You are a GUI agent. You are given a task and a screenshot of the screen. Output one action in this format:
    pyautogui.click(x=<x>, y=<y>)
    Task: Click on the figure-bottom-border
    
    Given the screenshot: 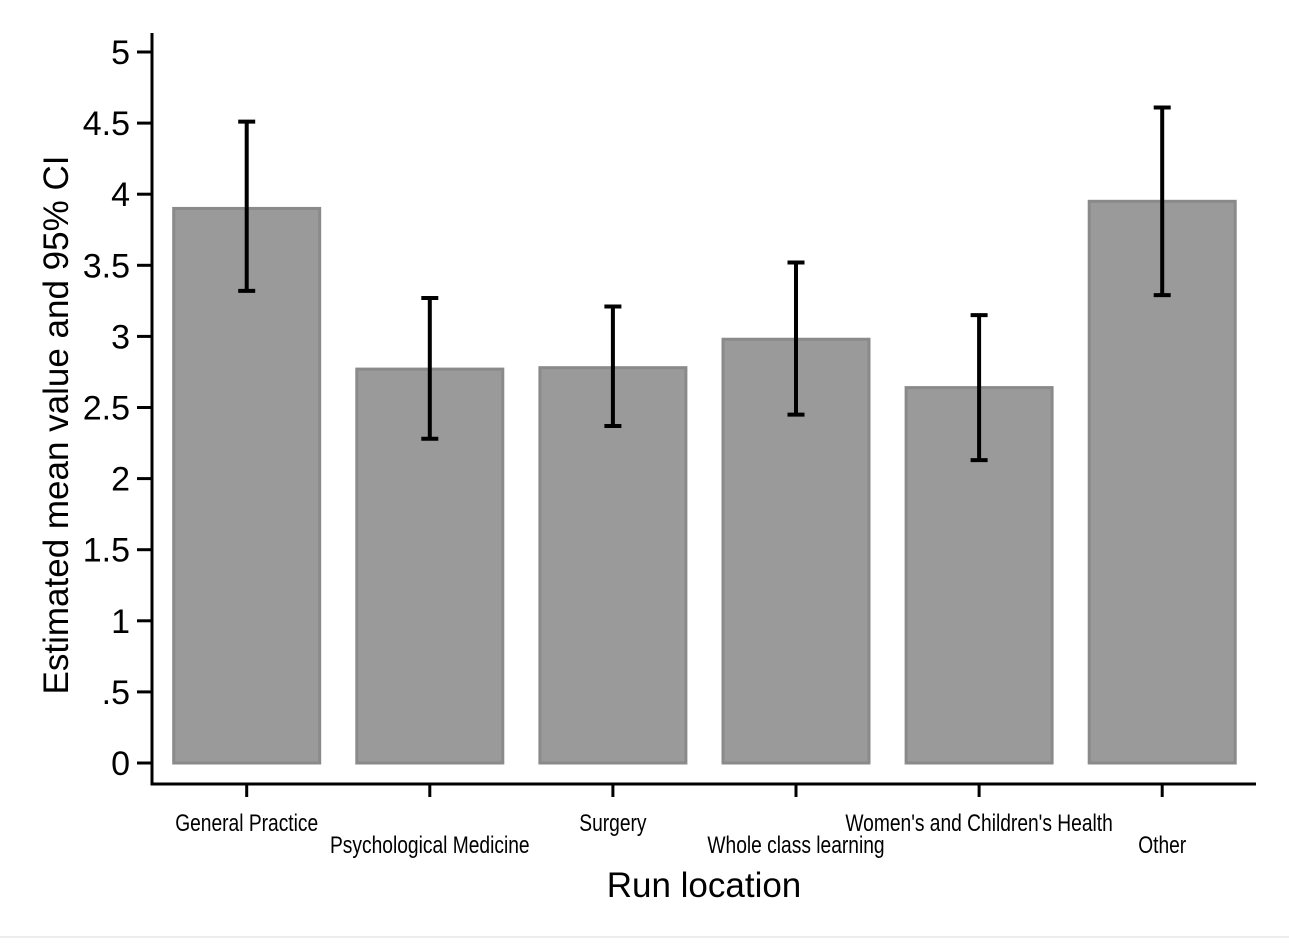 What is the action you would take?
    pyautogui.click(x=644, y=937)
    